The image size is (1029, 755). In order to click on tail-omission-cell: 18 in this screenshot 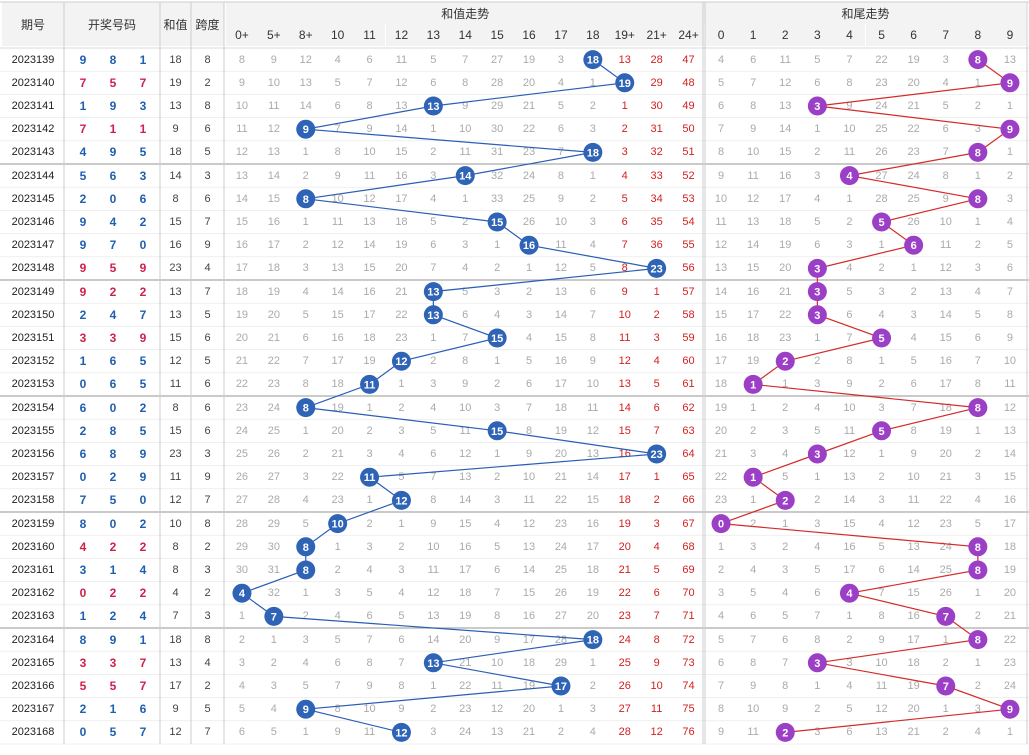, I will do `click(945, 407)`.